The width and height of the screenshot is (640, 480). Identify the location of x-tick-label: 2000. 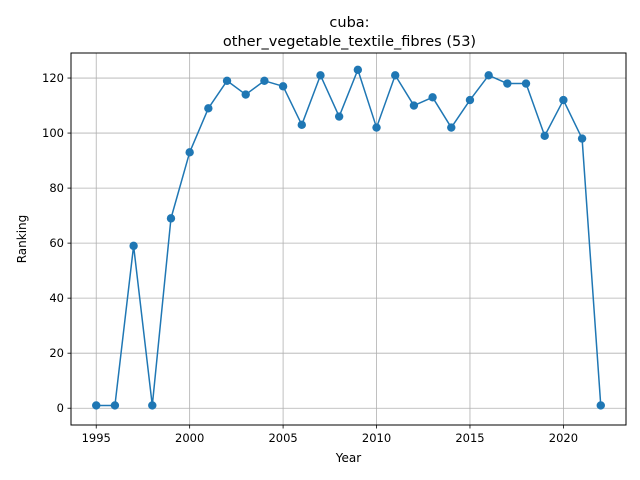
(189, 438).